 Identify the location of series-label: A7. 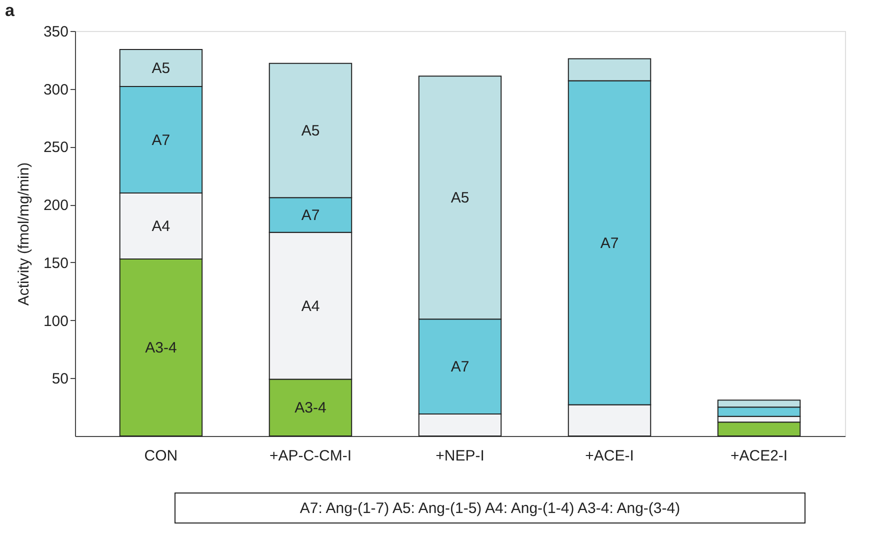
(310, 215).